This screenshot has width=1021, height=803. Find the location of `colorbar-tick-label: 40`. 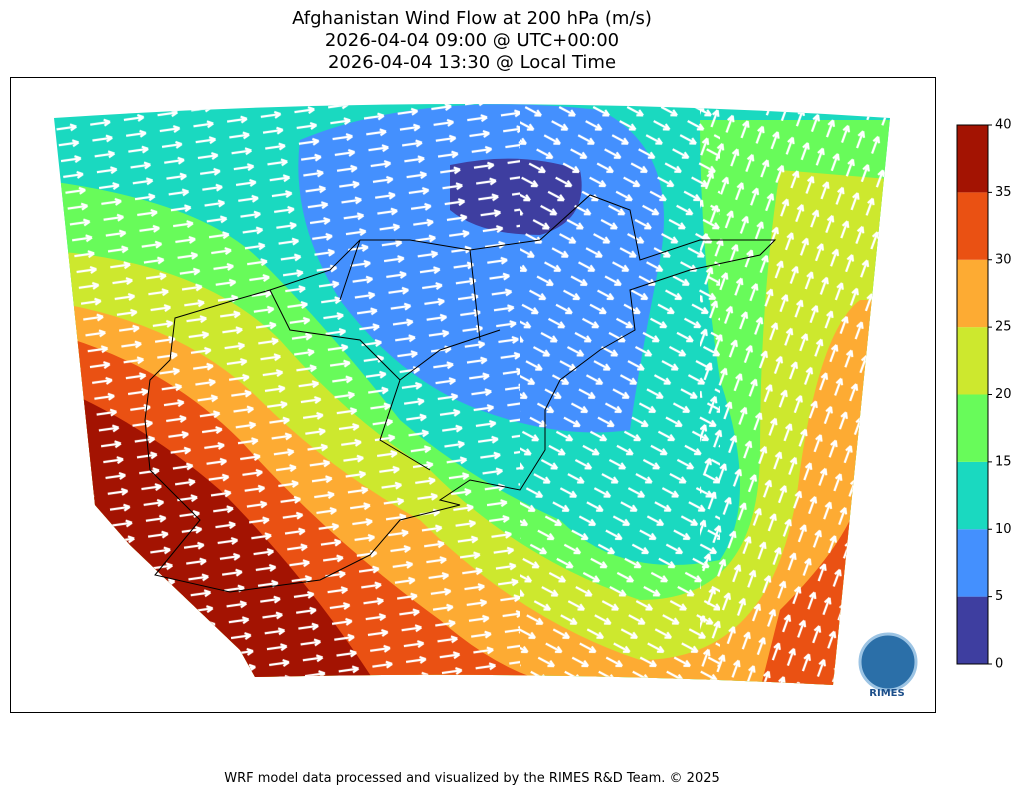

colorbar-tick-label: 40 is located at coordinates (1003, 125).